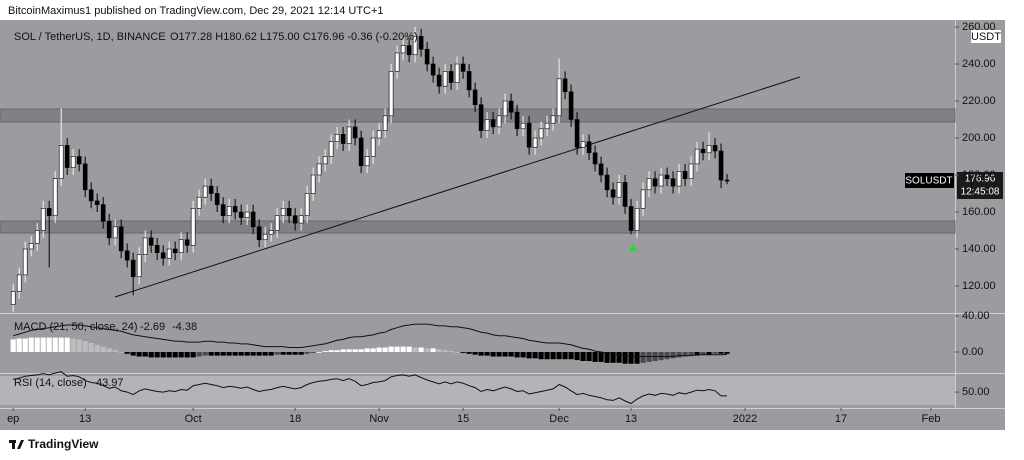  I want to click on y-tick-label: 200.00, so click(979, 138).